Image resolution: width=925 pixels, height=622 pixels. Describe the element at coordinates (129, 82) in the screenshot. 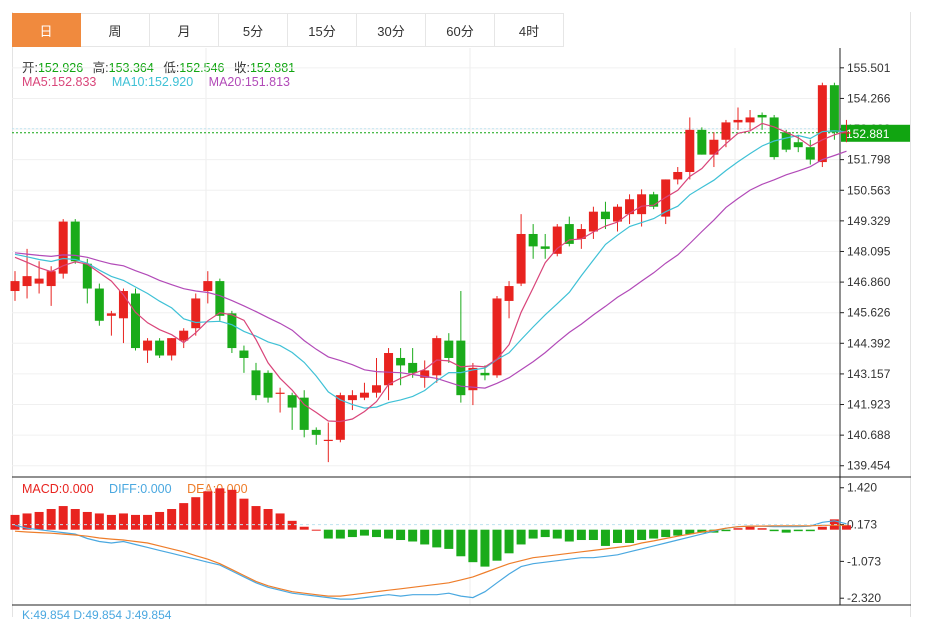

I see `ma10-label: MA10:` at that location.